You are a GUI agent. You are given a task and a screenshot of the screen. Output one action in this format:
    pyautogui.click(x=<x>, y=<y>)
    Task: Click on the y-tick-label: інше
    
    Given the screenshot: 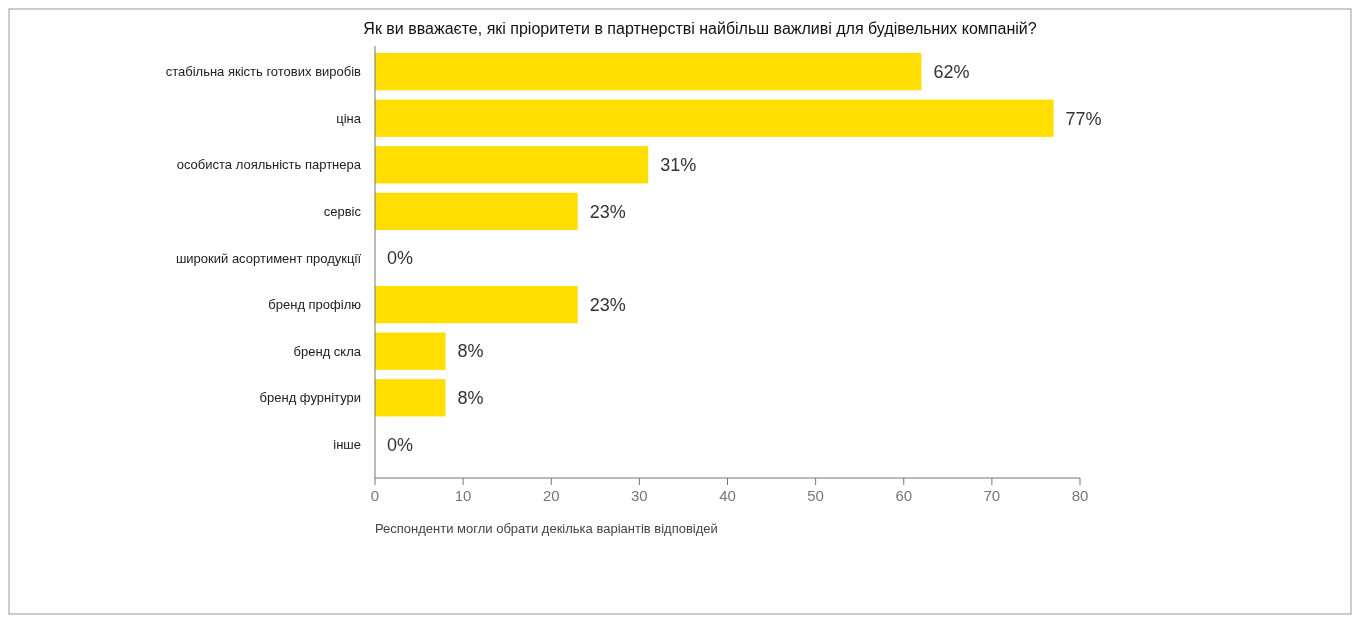 What is the action you would take?
    pyautogui.click(x=347, y=444)
    